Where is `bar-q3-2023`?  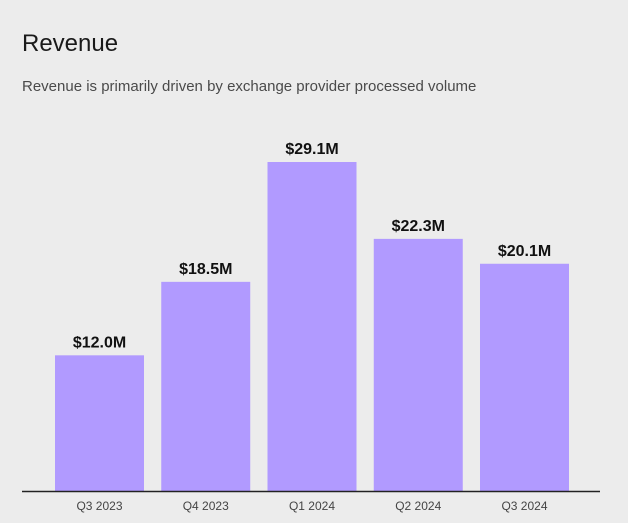
bar-q3-2023 is located at coordinates (99, 423).